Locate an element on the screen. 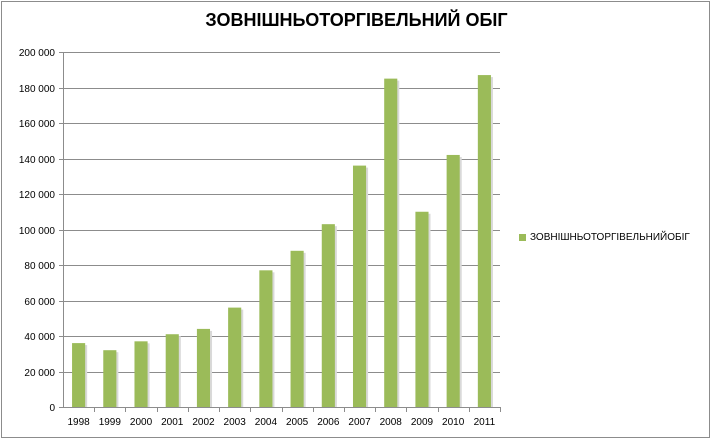  x-tick-label: 2008 is located at coordinates (391, 422).